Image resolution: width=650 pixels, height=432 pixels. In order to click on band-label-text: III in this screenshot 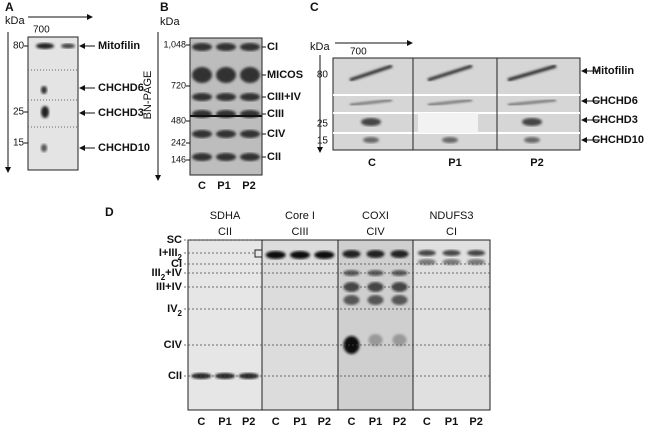, I will do `click(156, 273)`.